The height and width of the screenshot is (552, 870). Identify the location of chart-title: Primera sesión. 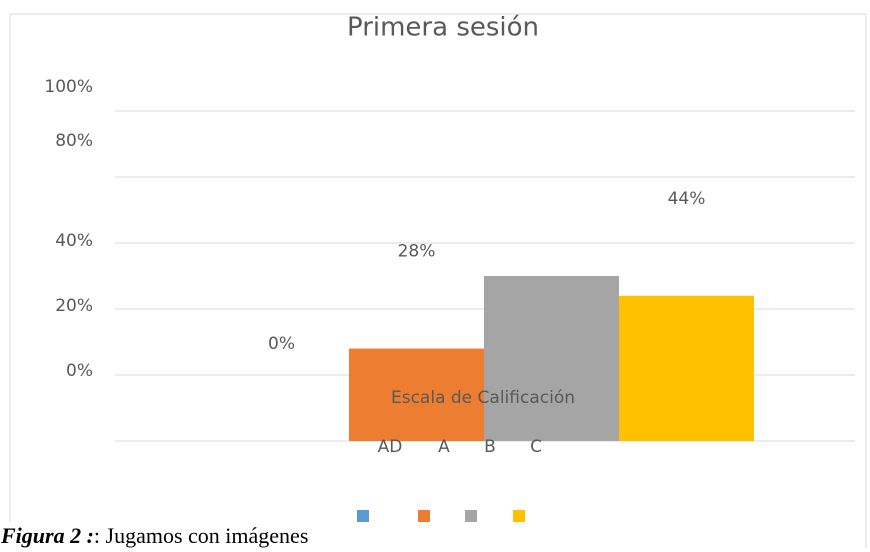
(443, 28).